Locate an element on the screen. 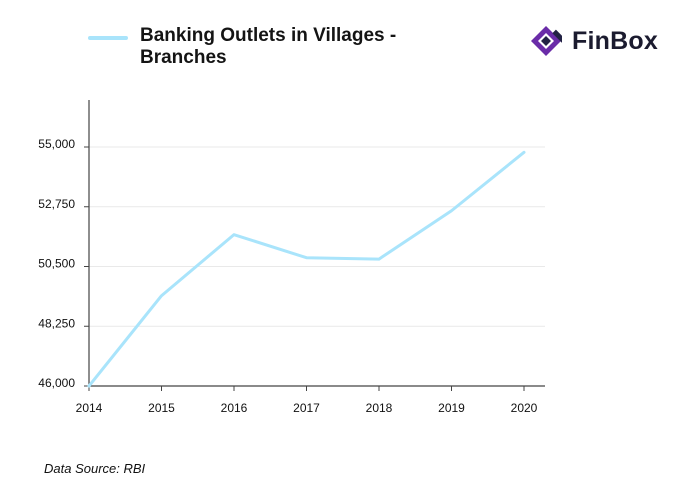 This screenshot has height=493, width=699. x-tick-label: 2016 is located at coordinates (234, 408).